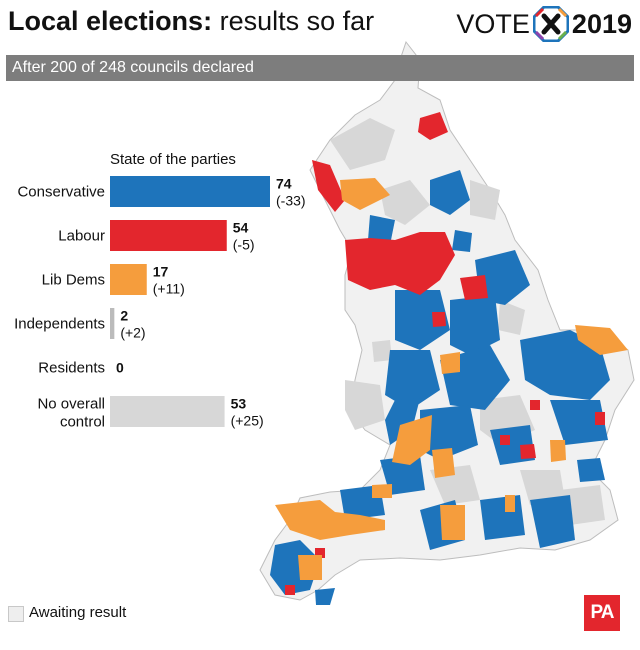  What do you see at coordinates (602, 613) in the screenshot?
I see `pa-logo: PA` at bounding box center [602, 613].